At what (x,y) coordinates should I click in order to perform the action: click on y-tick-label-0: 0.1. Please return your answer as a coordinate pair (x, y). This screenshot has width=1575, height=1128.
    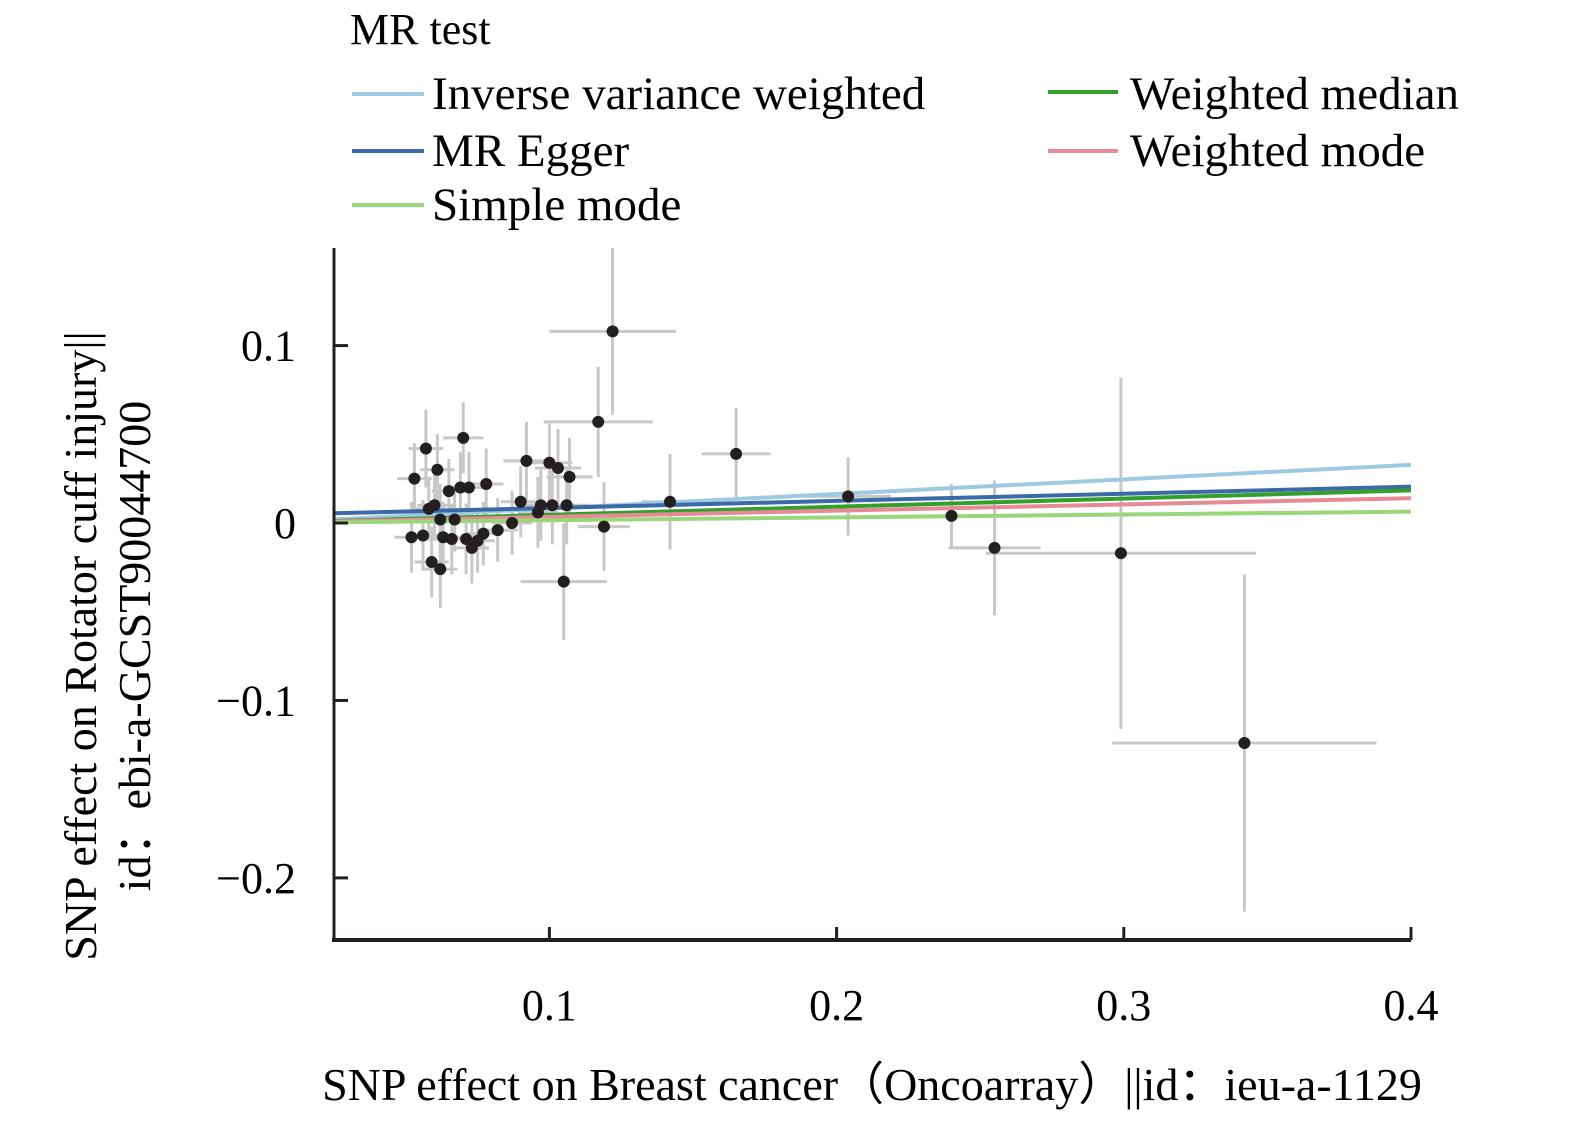
    Looking at the image, I should click on (268, 346).